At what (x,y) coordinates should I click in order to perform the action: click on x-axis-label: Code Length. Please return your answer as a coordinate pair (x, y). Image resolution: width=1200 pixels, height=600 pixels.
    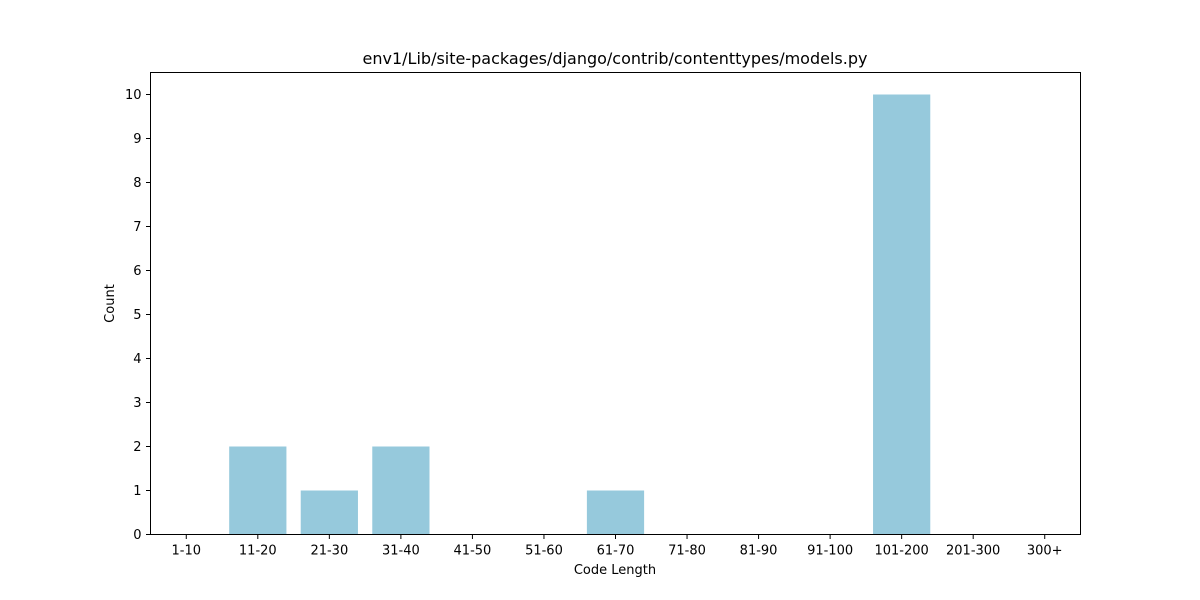
    Looking at the image, I should click on (615, 570).